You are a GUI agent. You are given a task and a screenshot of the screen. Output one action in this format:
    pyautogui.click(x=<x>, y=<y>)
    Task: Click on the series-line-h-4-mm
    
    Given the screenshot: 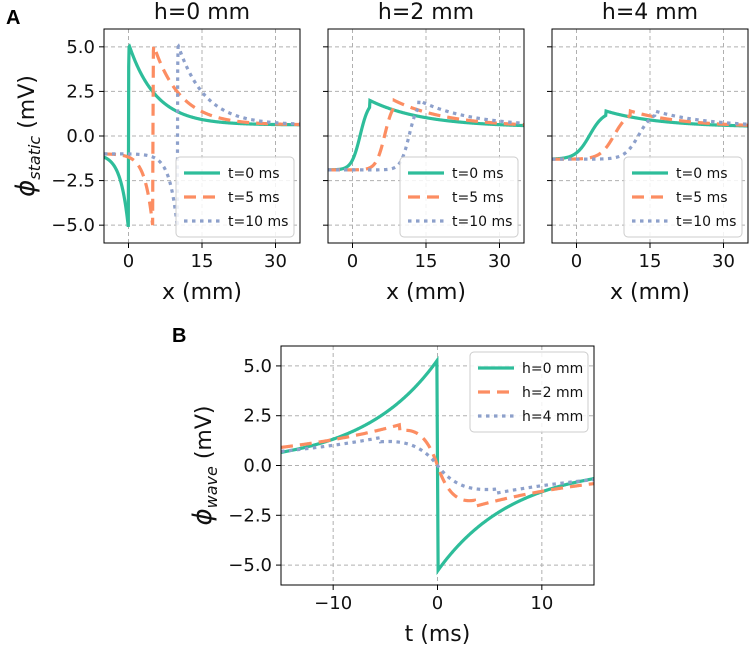 What is the action you would take?
    pyautogui.click(x=437, y=465)
    